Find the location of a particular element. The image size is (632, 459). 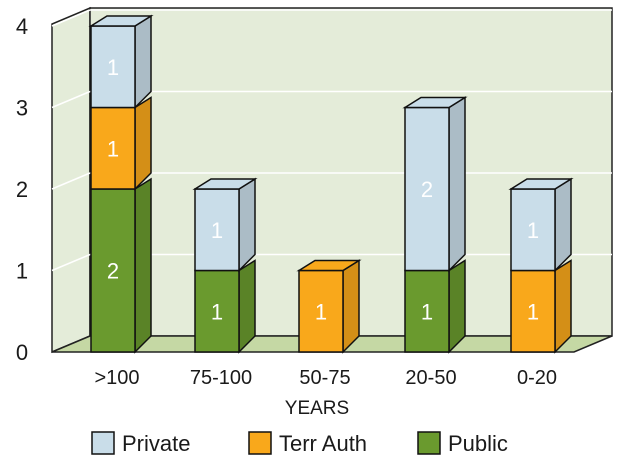

x-tick-label: 50-75 is located at coordinates (324, 378).